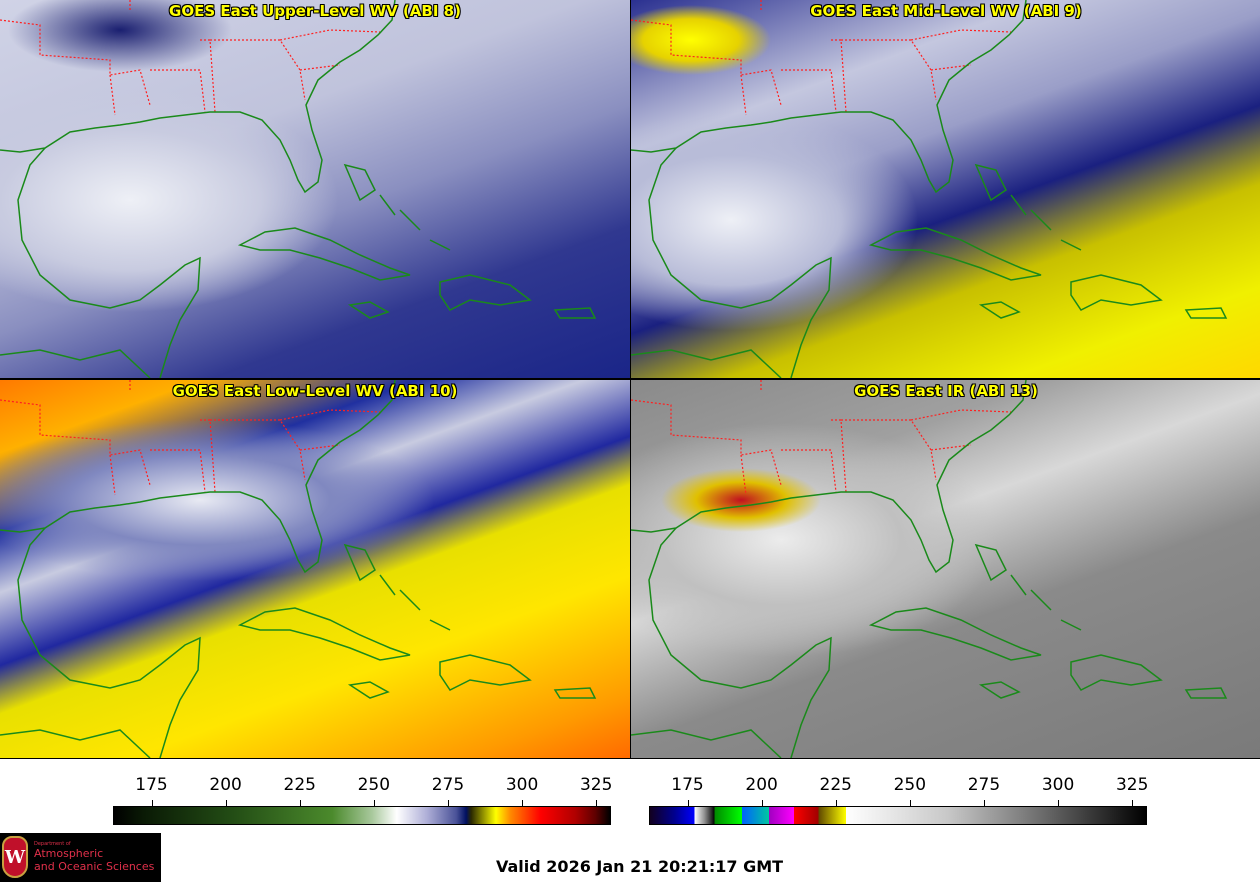 The width and height of the screenshot is (1260, 882). I want to click on panel-title: GOES East Mid-Level WV (ABI 9), so click(946, 11).